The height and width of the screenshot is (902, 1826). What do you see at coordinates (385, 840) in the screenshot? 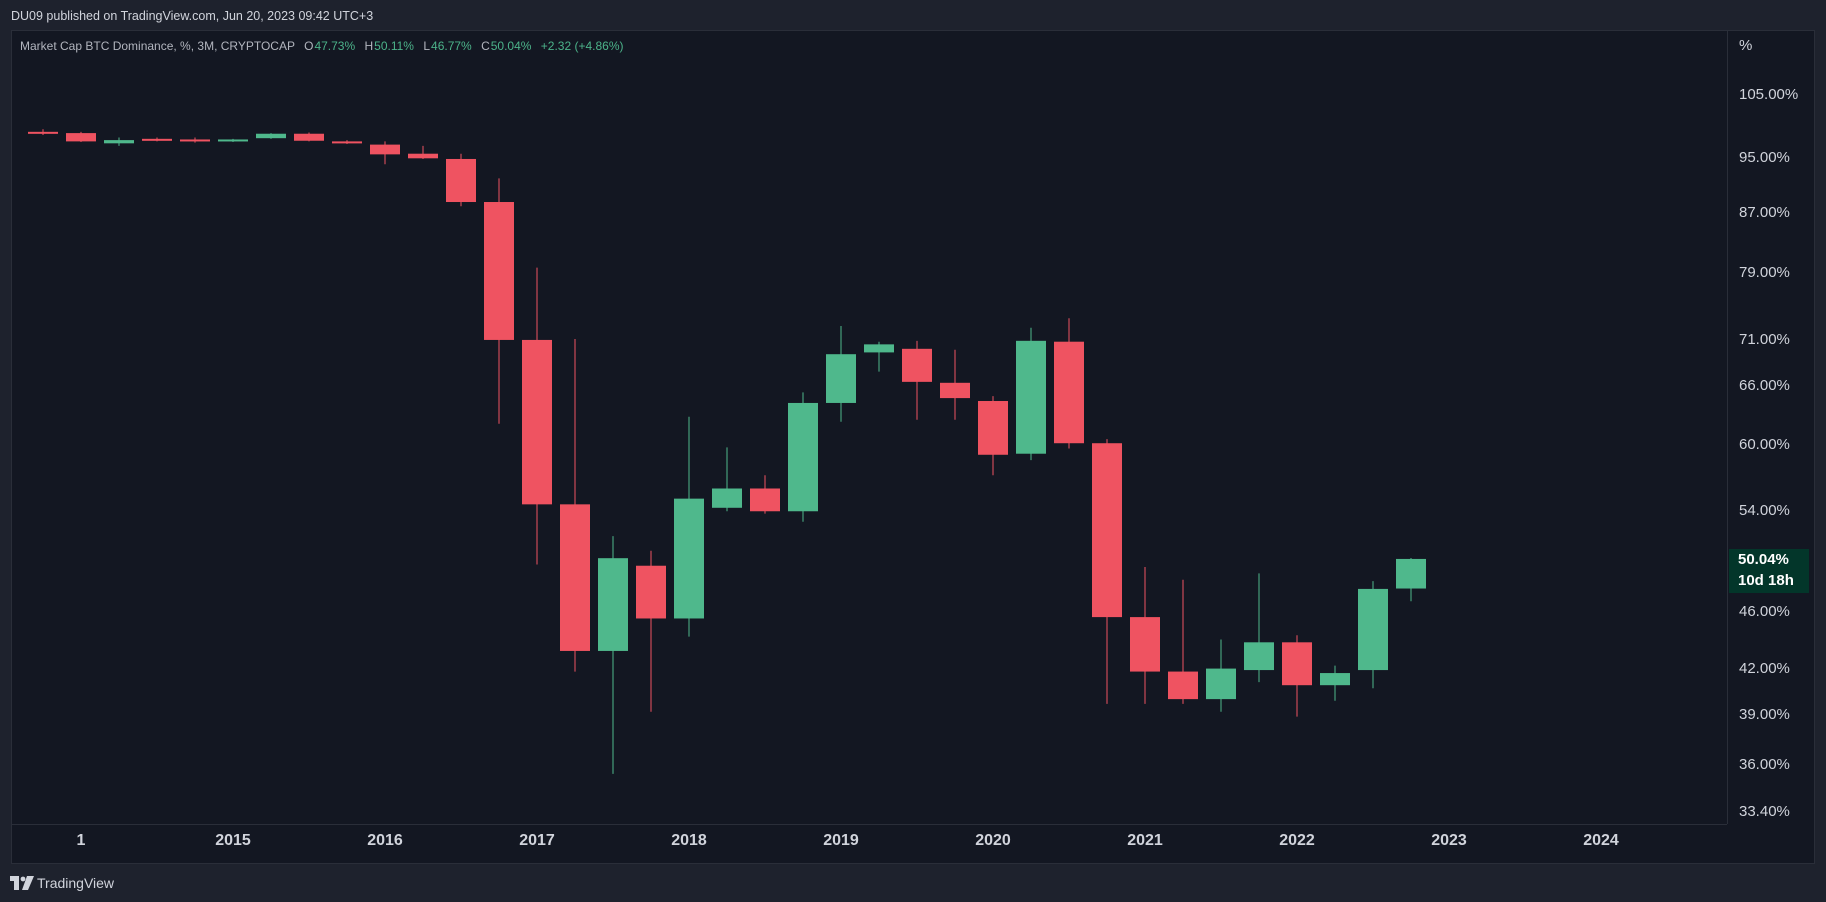
I see `time-tick-label: 2016` at bounding box center [385, 840].